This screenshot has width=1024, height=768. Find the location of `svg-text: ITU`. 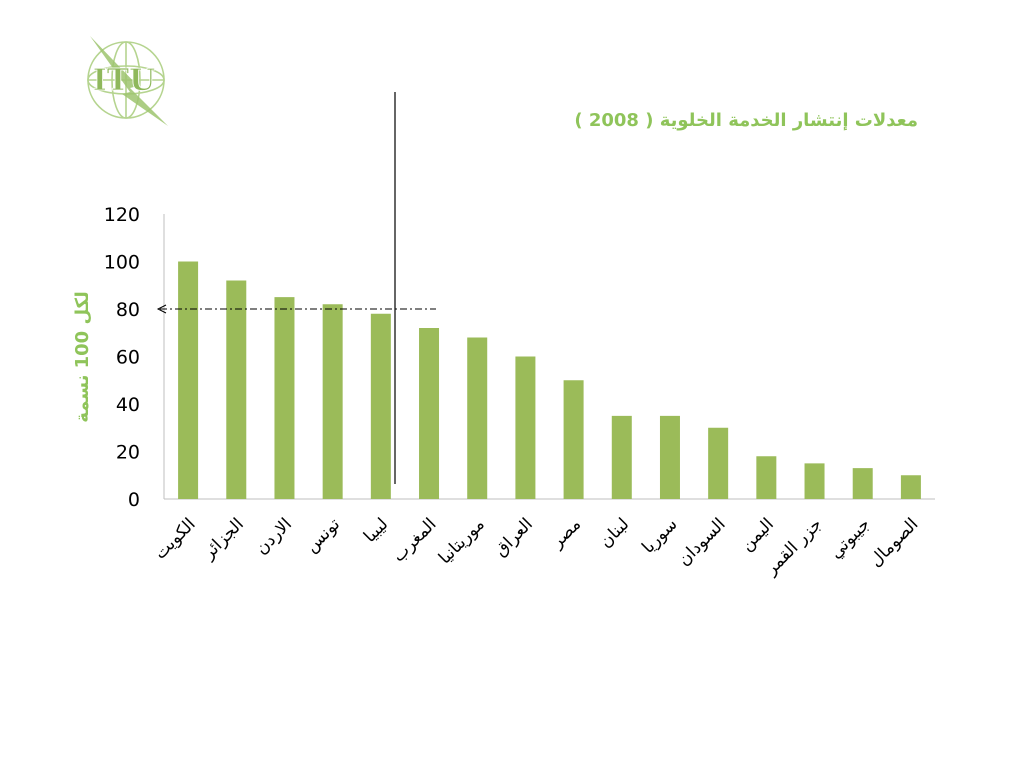

svg-text: ITU is located at coordinates (124, 80).